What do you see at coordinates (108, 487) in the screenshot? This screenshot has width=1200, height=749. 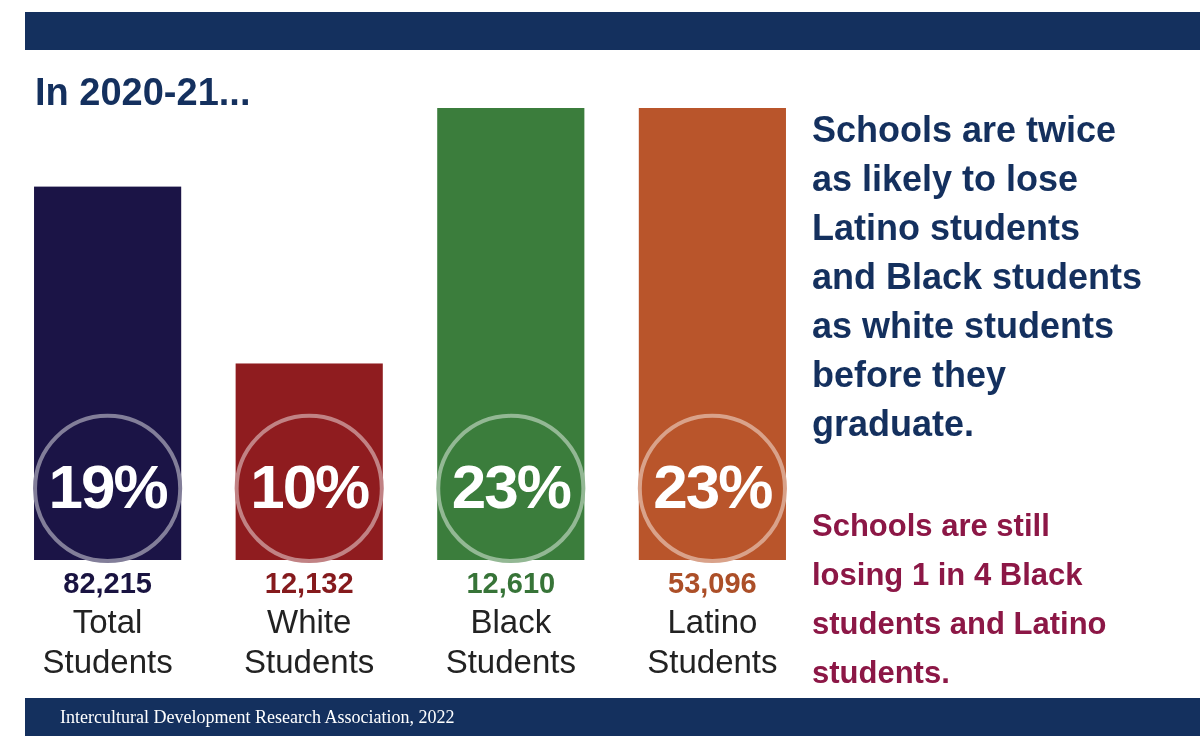 I see `data-label: 19%` at bounding box center [108, 487].